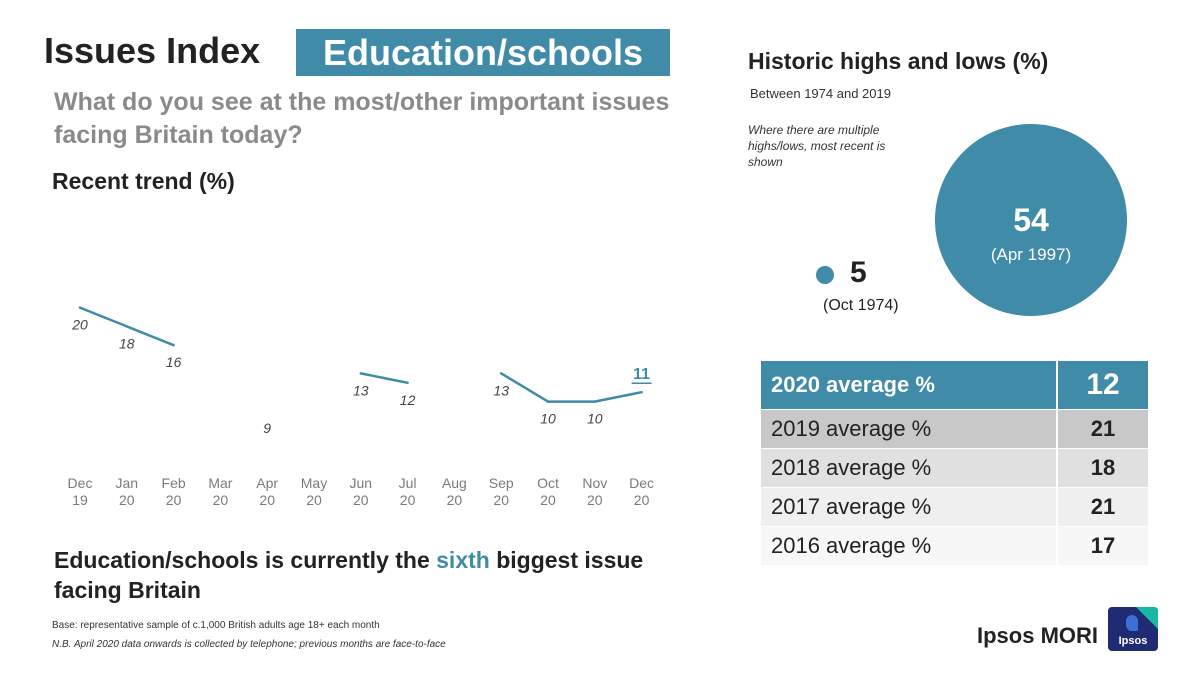  I want to click on average-label: 2016 average %, so click(909, 545).